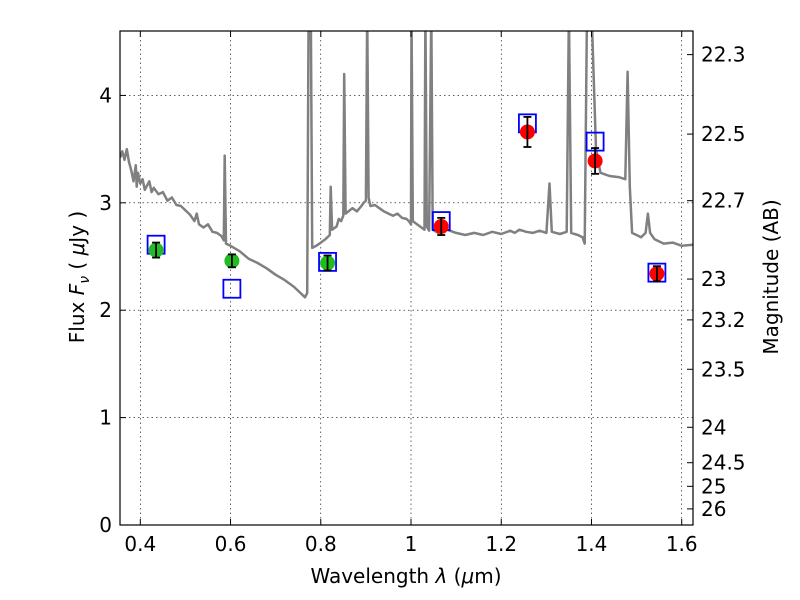  Describe the element at coordinates (682, 544) in the screenshot. I see `x-tick-label: 1.6` at that location.